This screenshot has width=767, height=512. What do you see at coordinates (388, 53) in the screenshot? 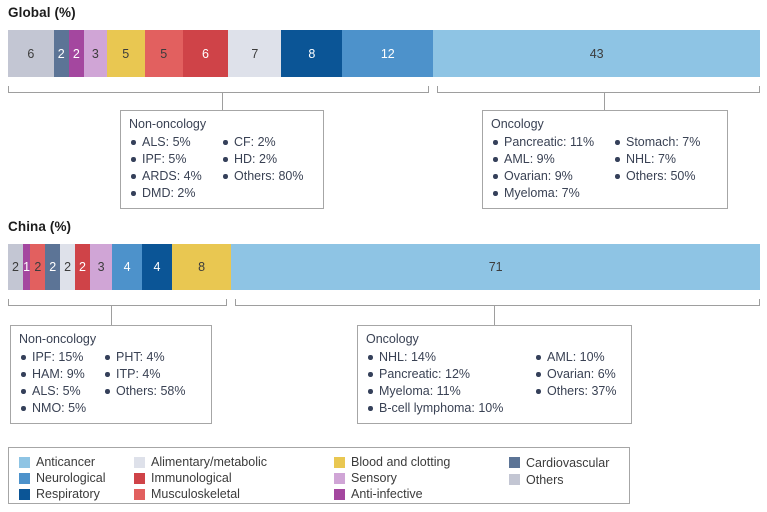
I see `bar-segment-neurological: 12` at bounding box center [388, 53].